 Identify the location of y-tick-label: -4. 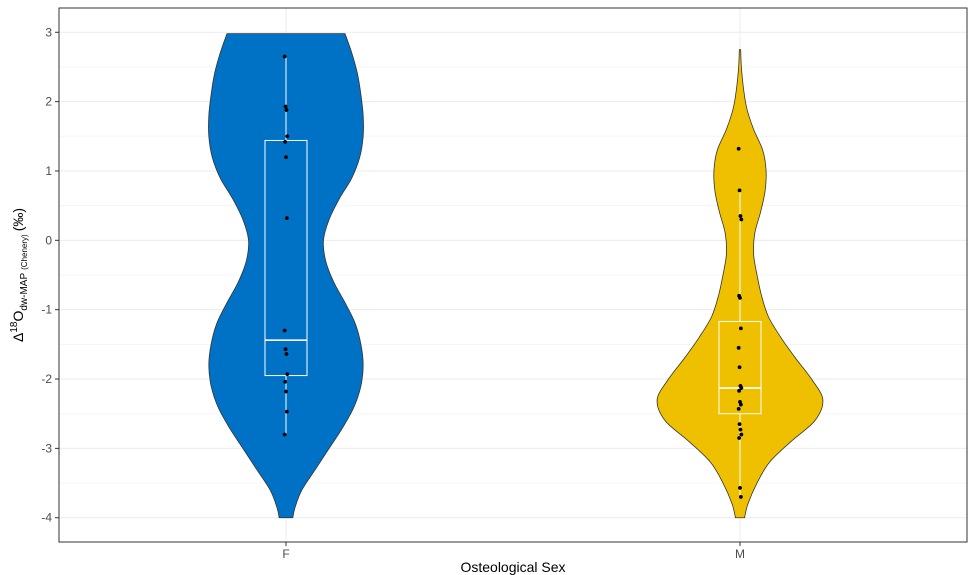
(46, 518).